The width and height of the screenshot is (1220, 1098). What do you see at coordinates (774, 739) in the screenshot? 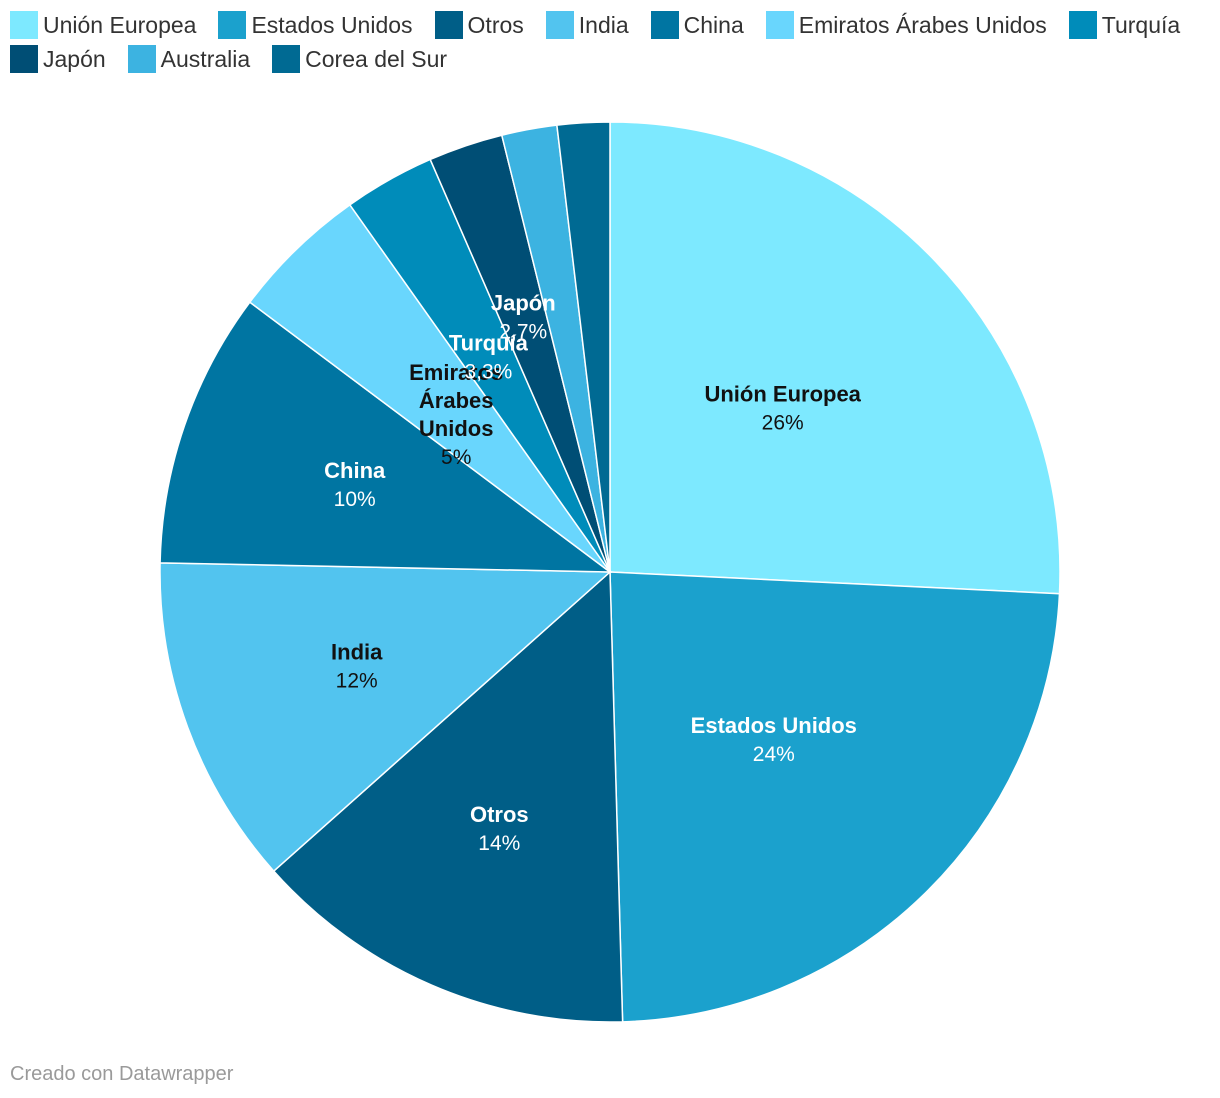
I see `slice-label-estados-unidos: Estados Unidos 24%` at bounding box center [774, 739].